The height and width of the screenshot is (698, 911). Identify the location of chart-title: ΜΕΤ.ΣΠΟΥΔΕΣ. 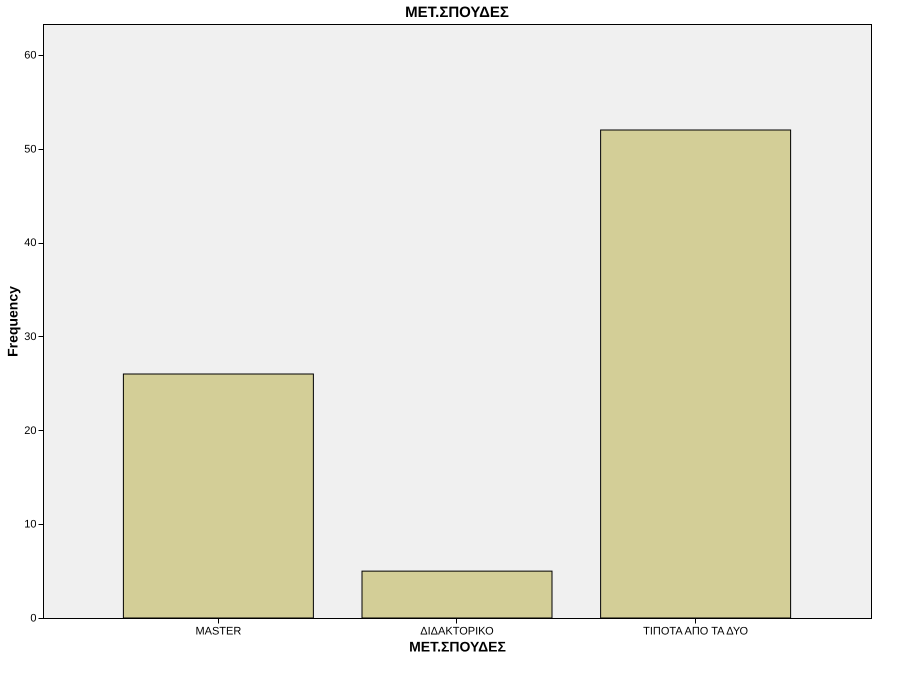
(457, 12).